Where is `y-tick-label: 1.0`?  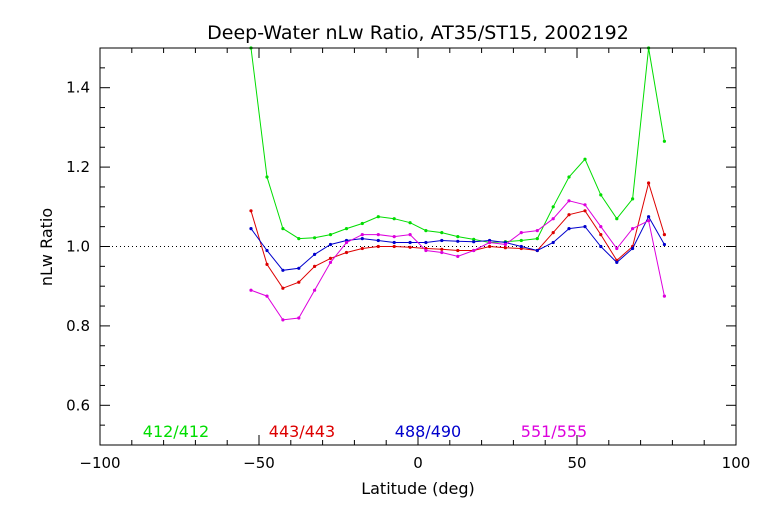
y-tick-label: 1.0 is located at coordinates (78, 247).